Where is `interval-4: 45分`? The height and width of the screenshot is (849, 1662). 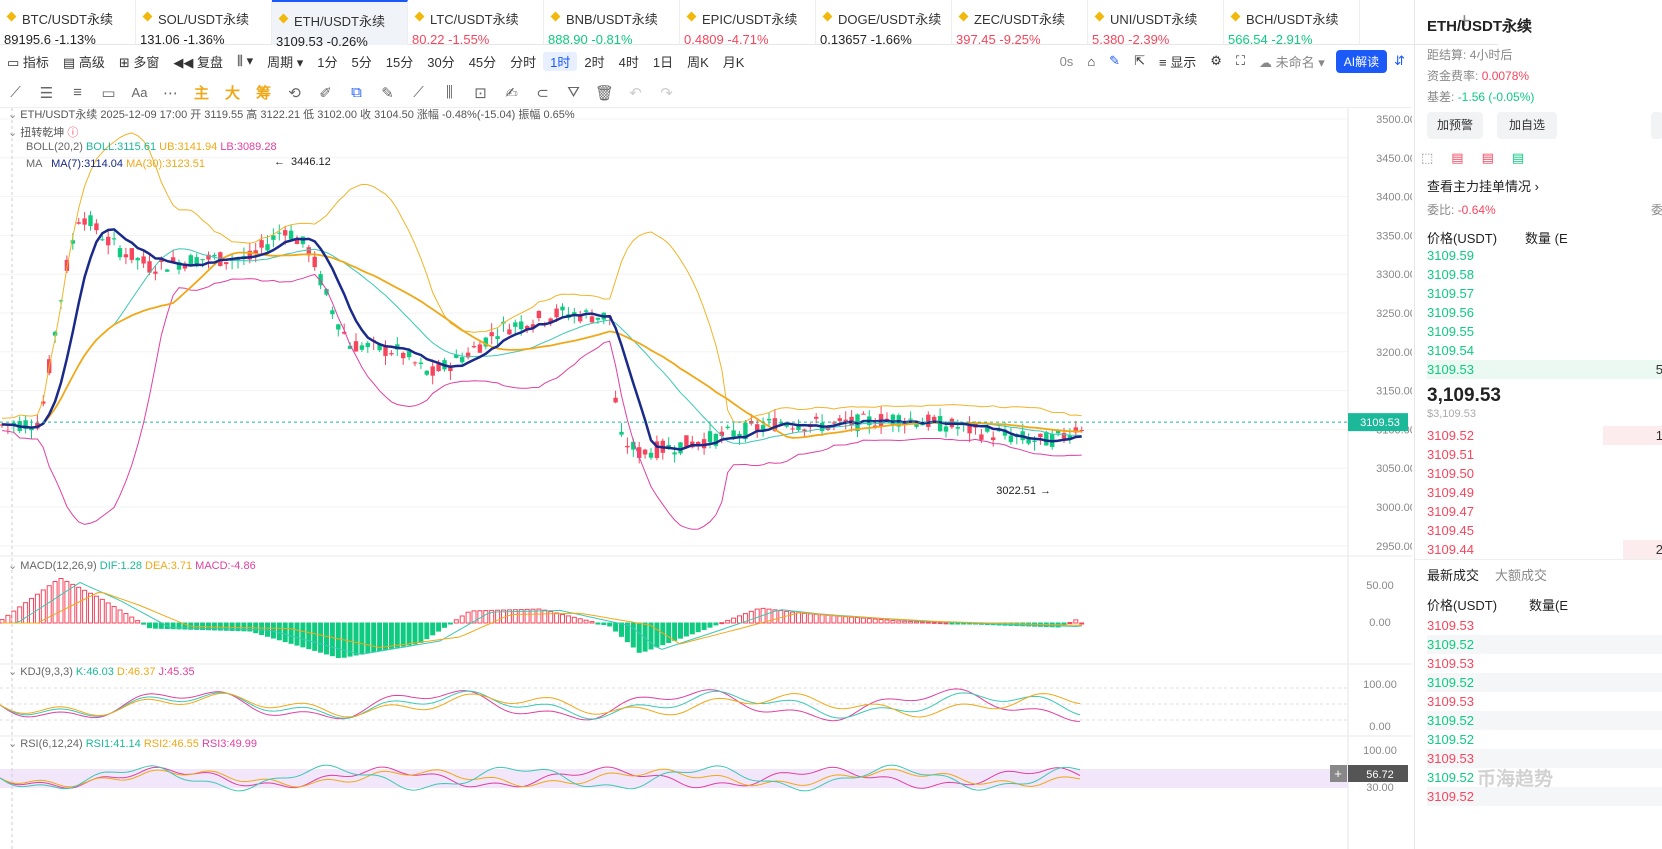
interval-4: 45分 is located at coordinates (482, 62).